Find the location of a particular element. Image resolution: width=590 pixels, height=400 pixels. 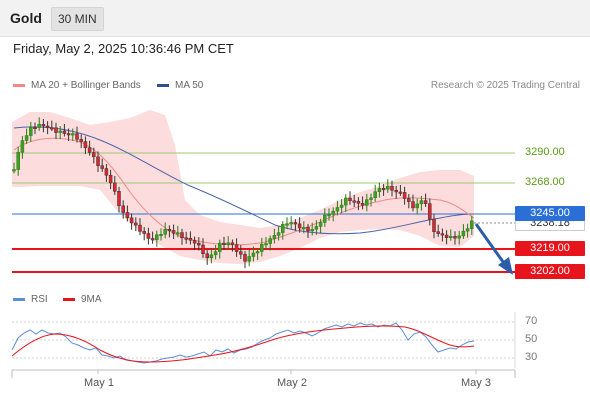

ma50-swatch is located at coordinates (163, 85).